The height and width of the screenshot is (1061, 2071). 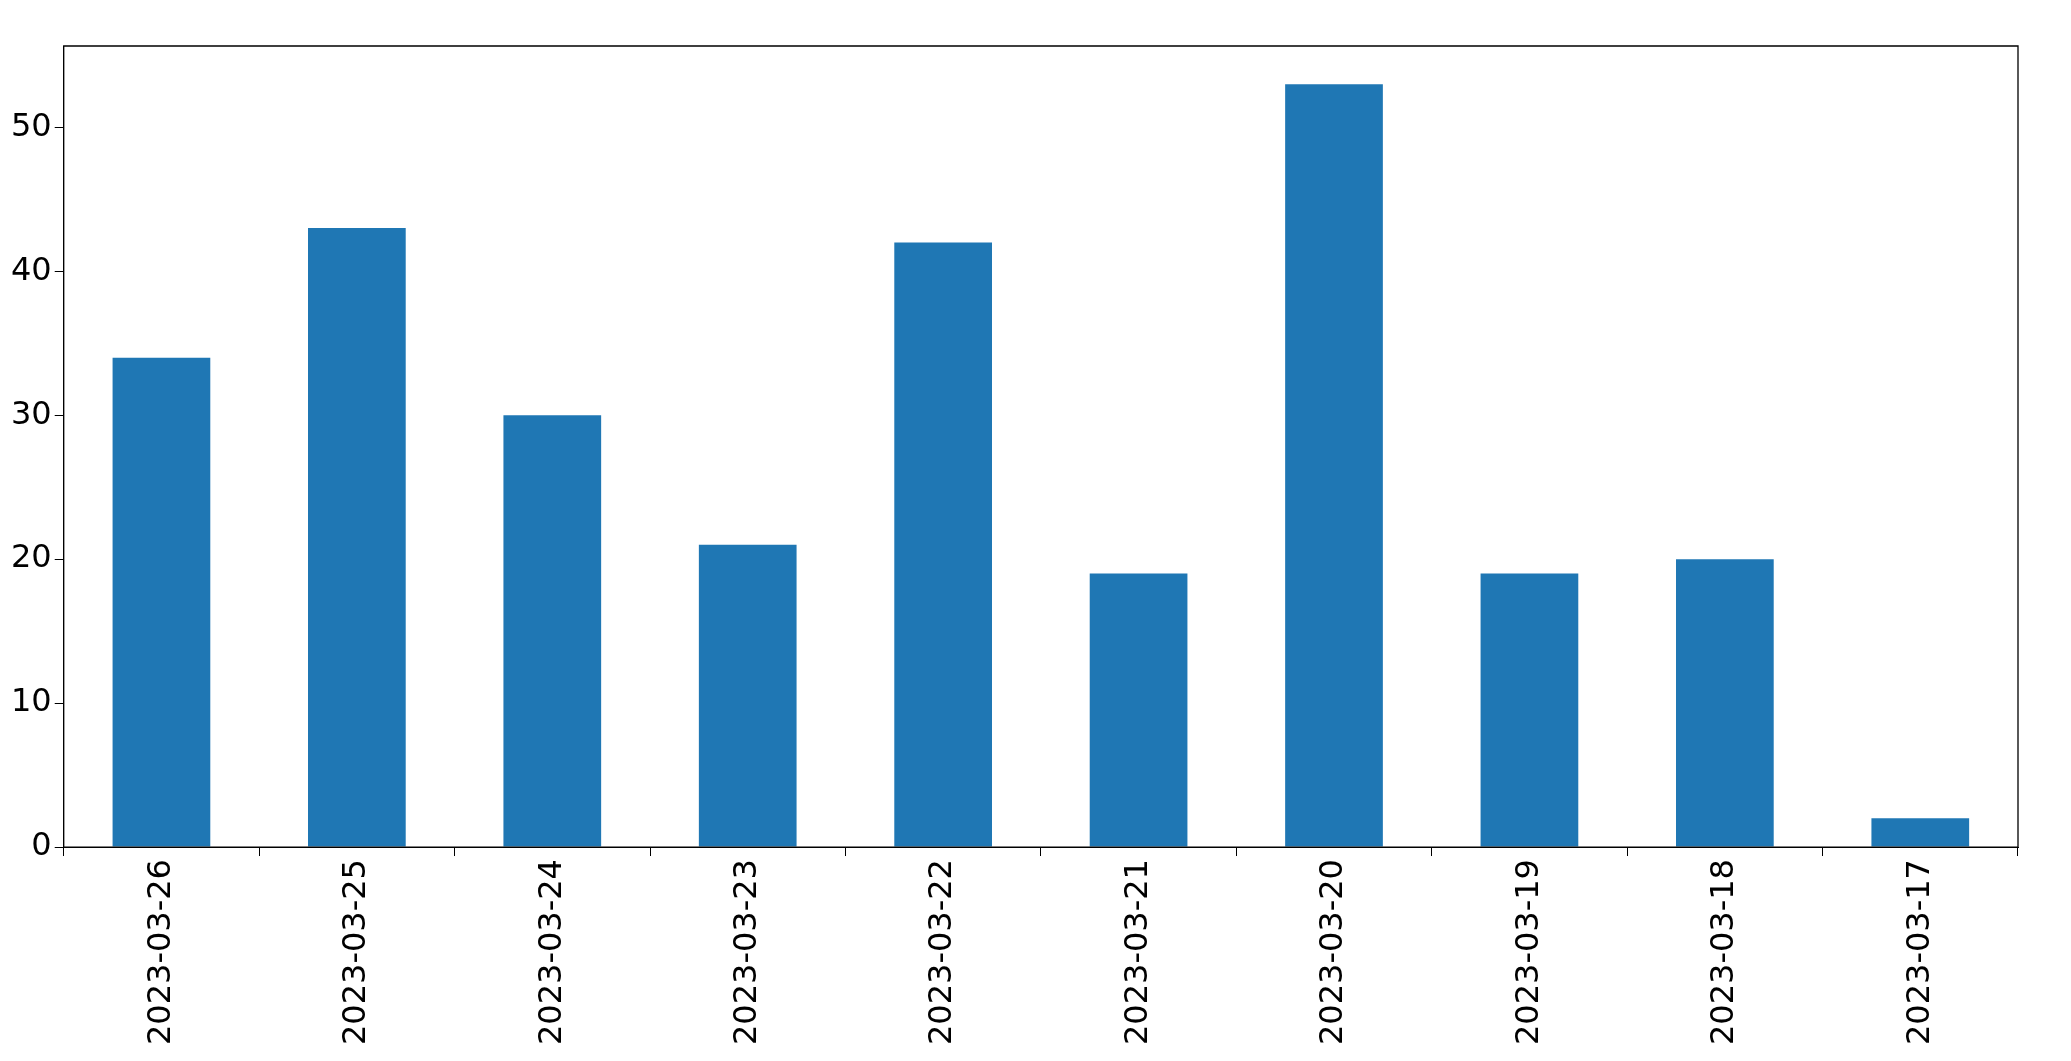 I want to click on y-tick-label: 0, so click(x=41, y=844).